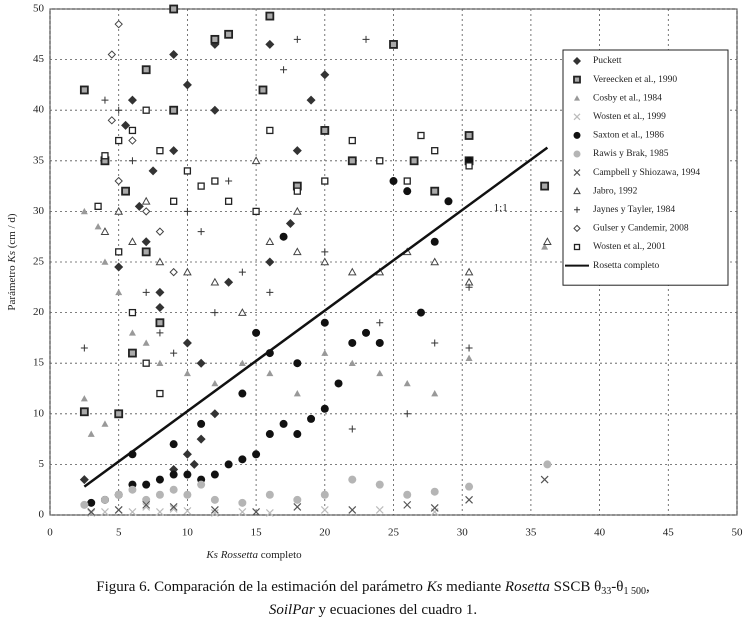 Image resolution: width=746 pixels, height=625 pixels. Describe the element at coordinates (42, 464) in the screenshot. I see `y-tick-label: 5` at that location.